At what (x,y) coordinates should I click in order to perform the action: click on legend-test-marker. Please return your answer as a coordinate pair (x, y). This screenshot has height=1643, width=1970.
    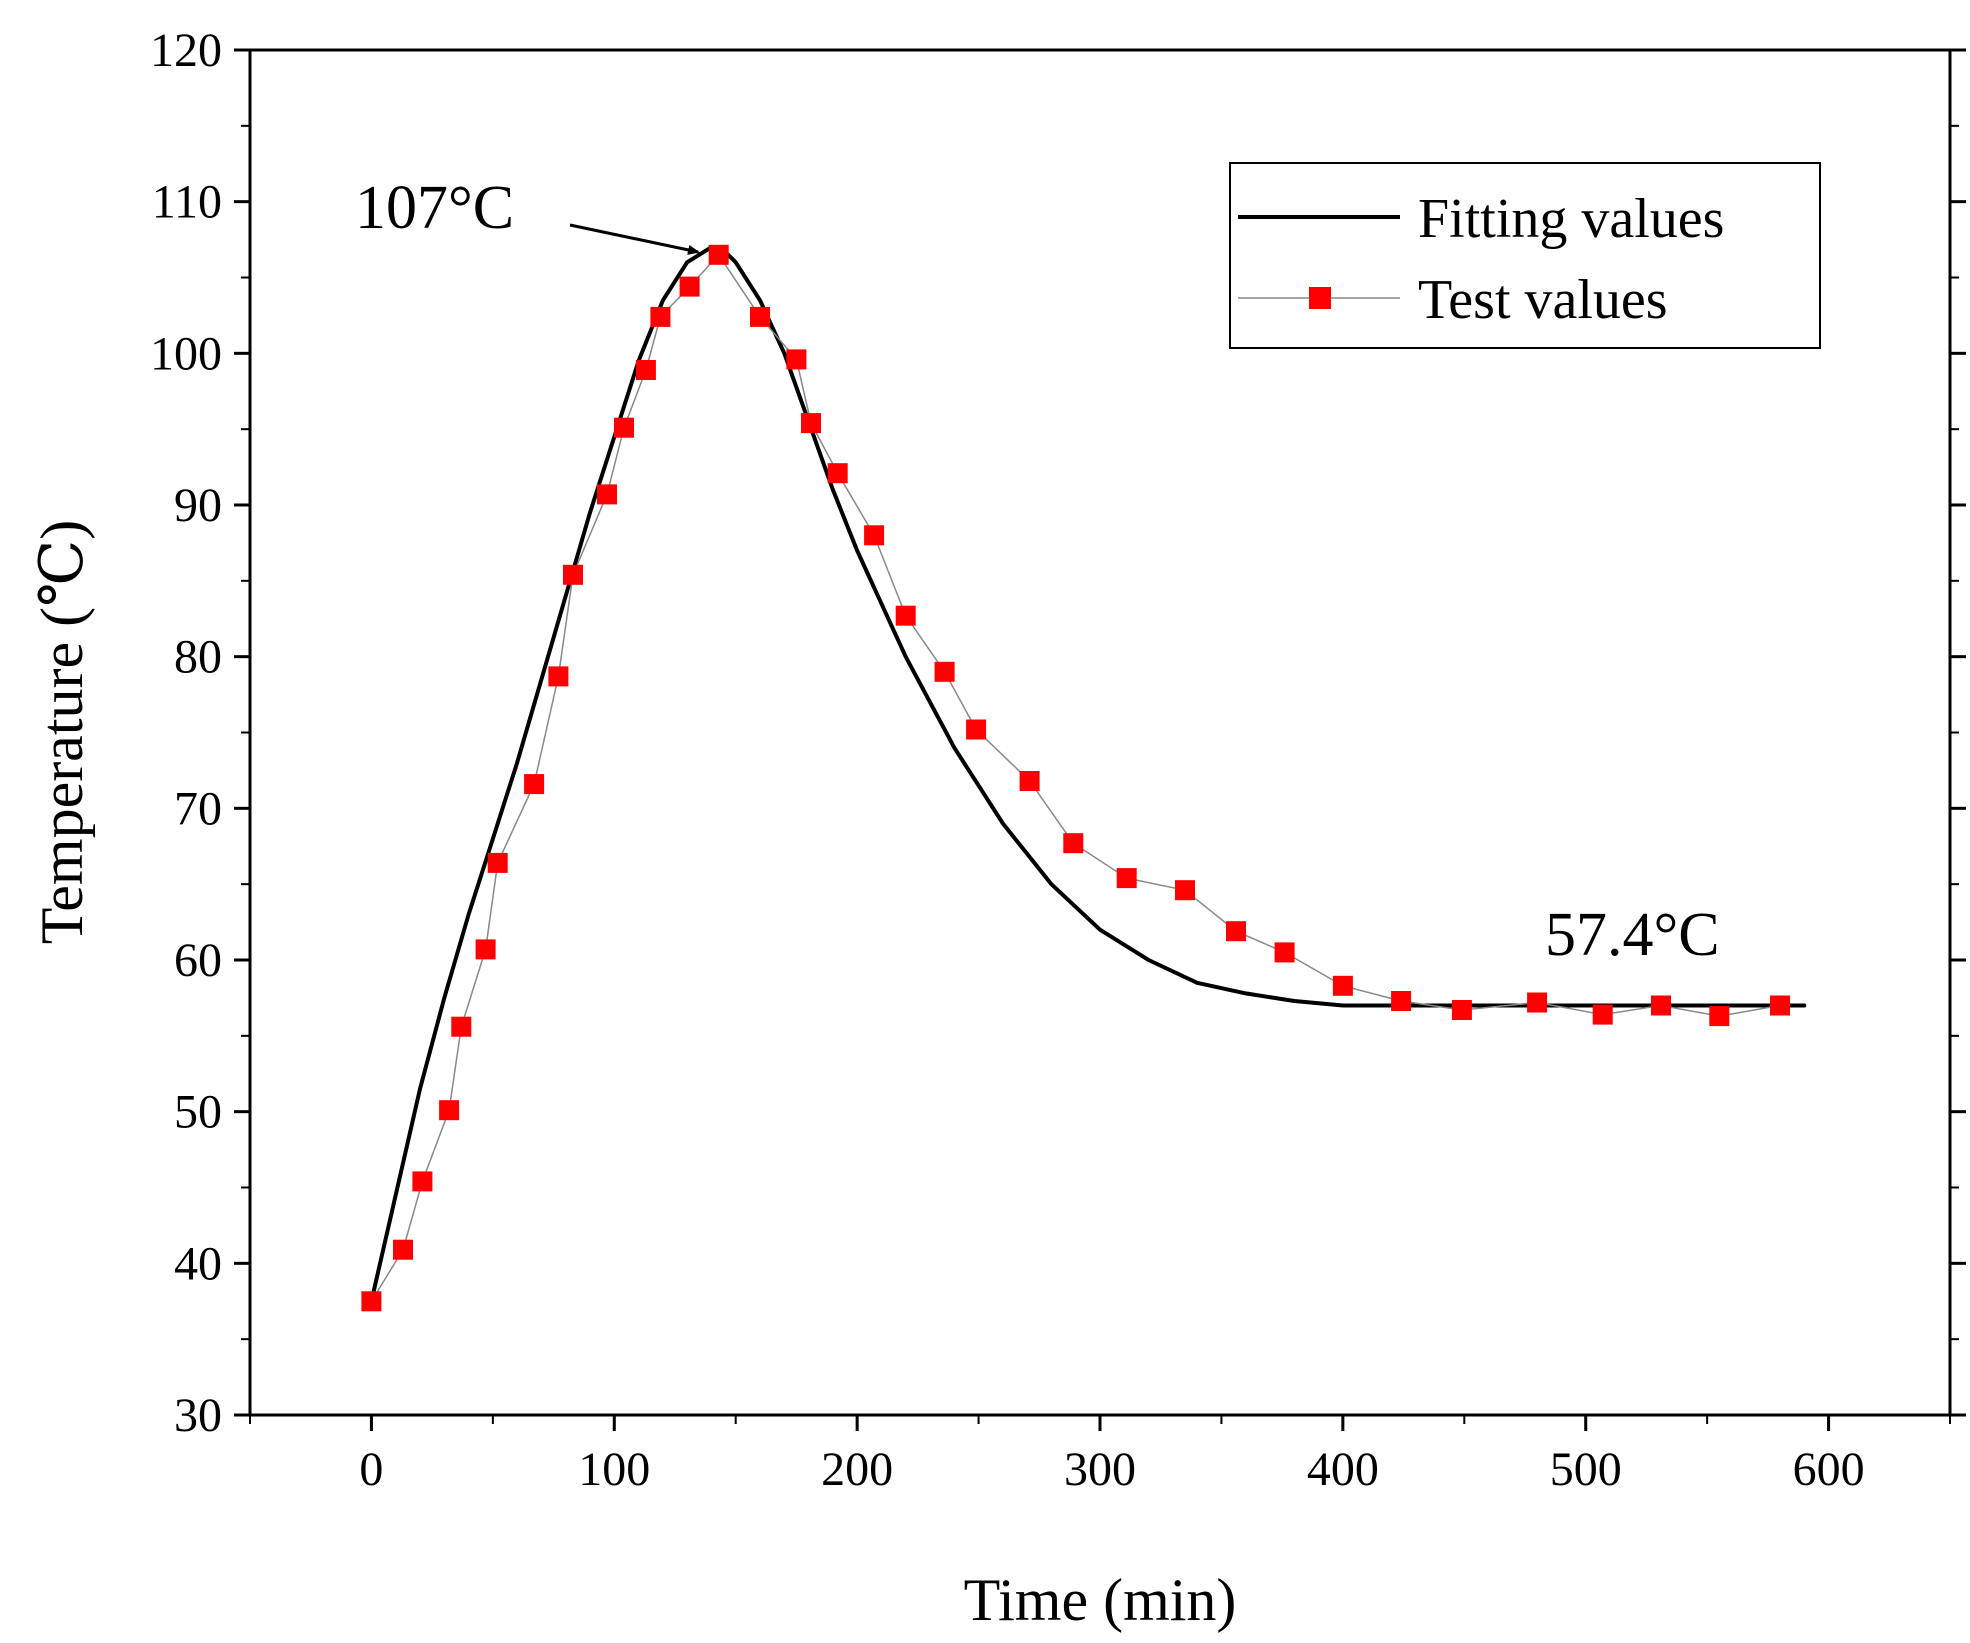
    Looking at the image, I should click on (1320, 298).